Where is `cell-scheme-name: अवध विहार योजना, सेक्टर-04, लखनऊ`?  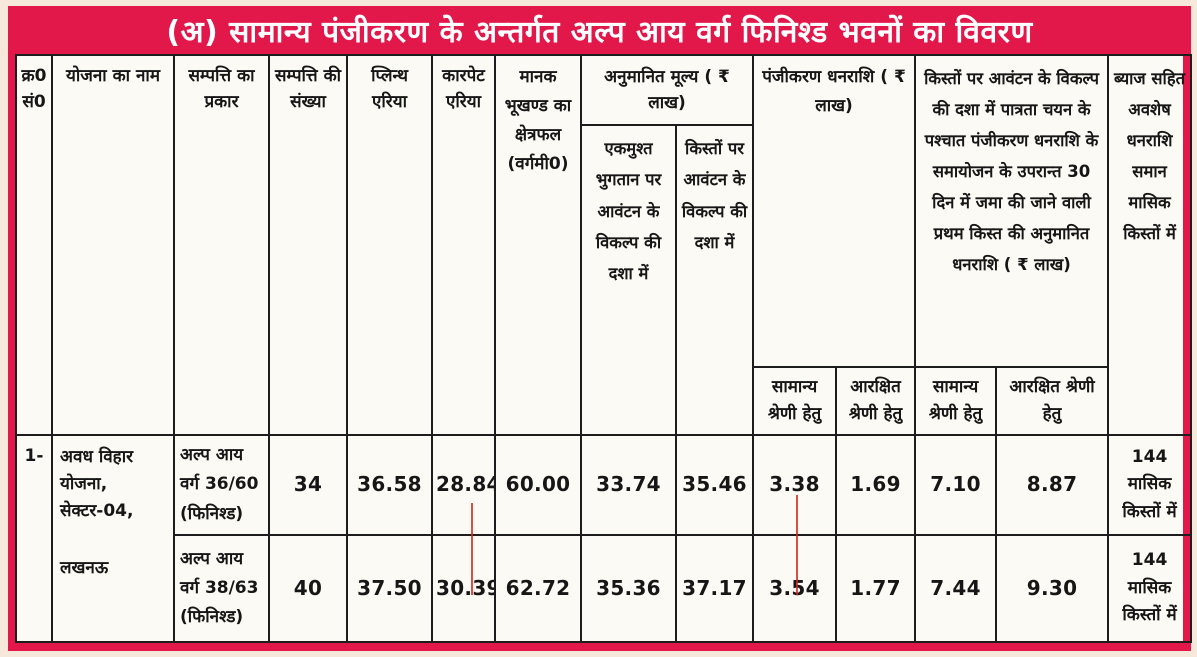
cell-scheme-name: अवध विहार योजना, सेक्टर-04, लखनऊ is located at coordinates (113, 538).